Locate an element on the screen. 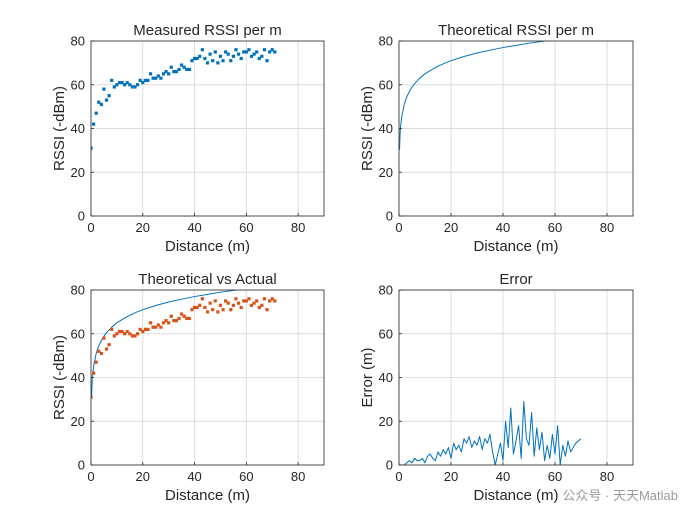  y-tick-label: 20 is located at coordinates (386, 172).